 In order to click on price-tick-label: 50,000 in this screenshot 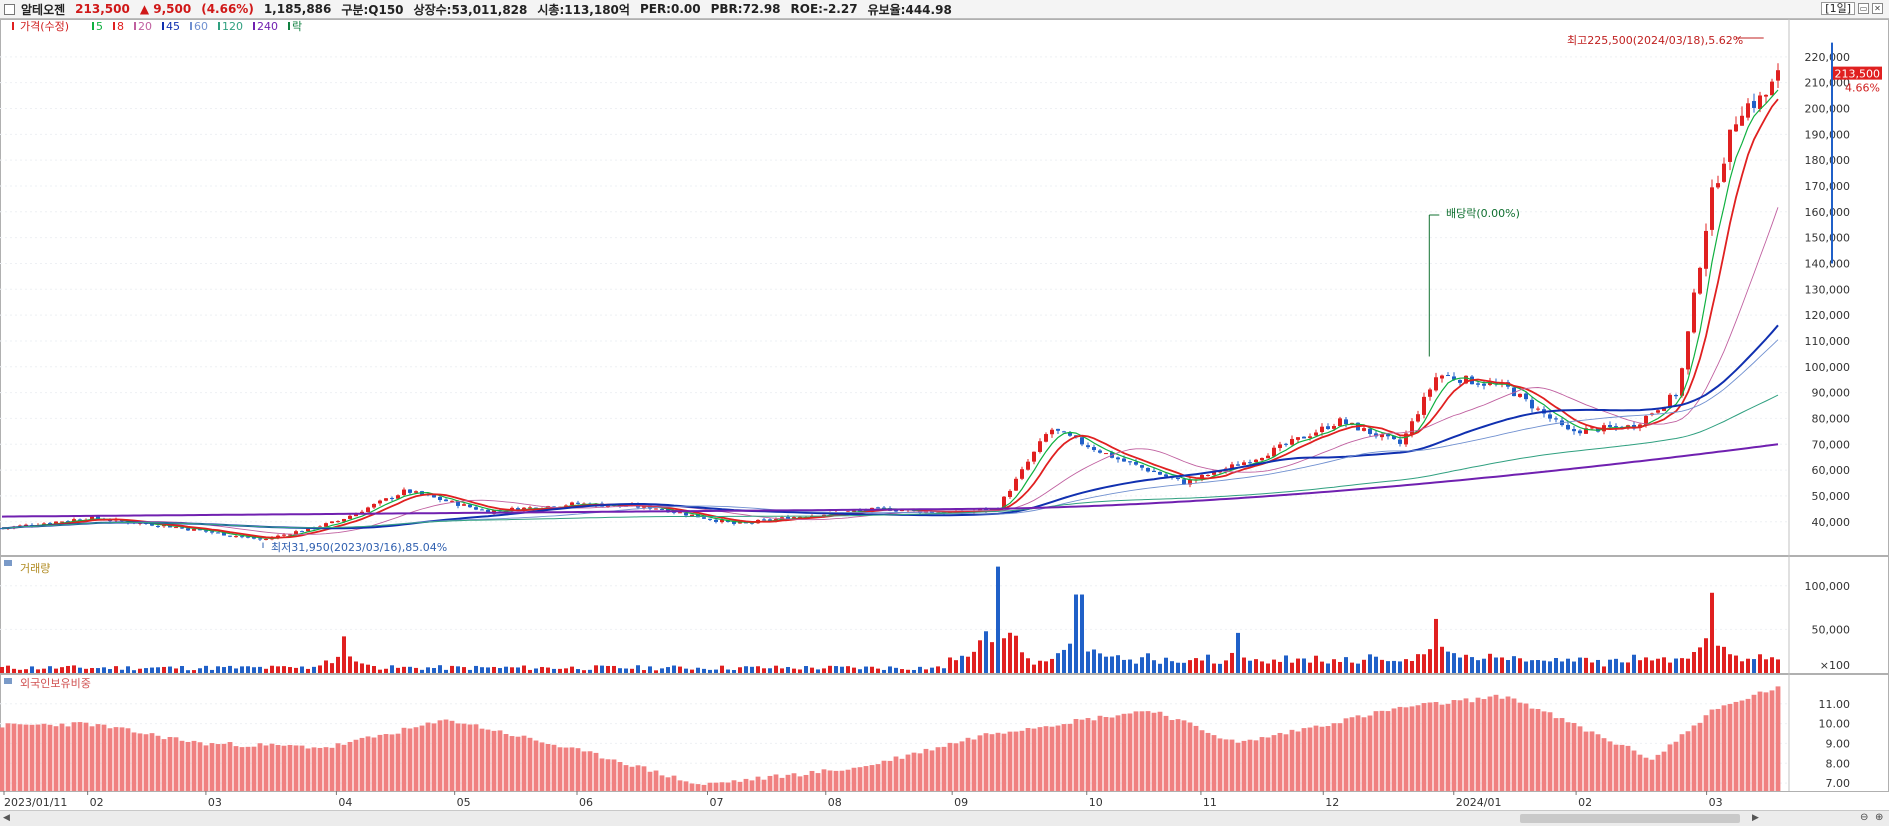, I will do `click(1831, 496)`.